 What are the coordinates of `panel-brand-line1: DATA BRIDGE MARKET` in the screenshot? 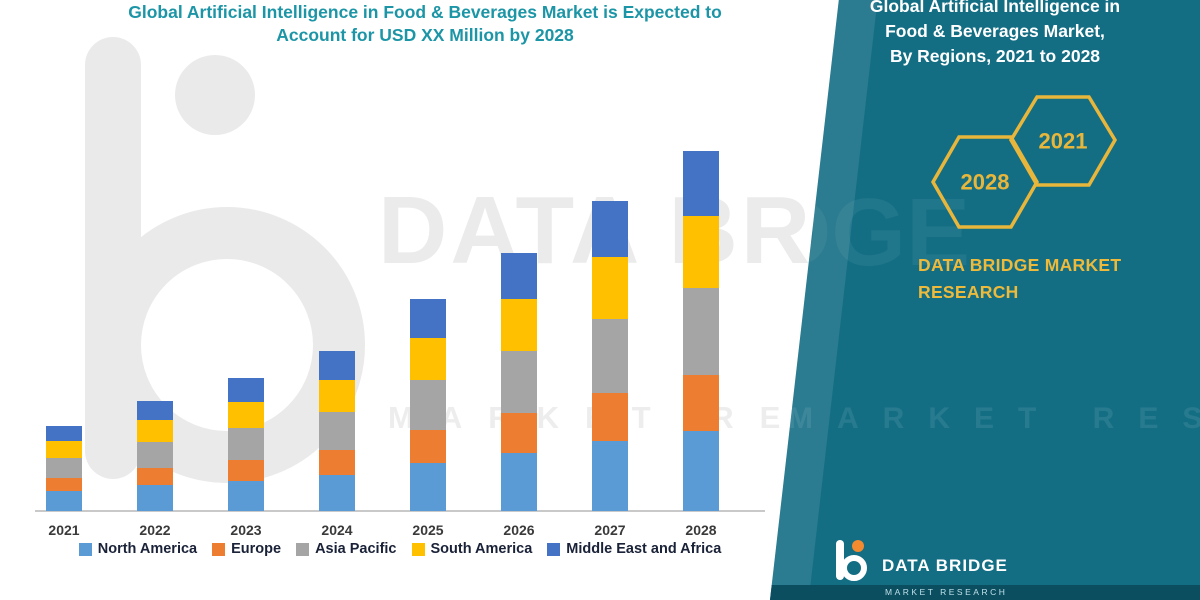 It's located at (1020, 265).